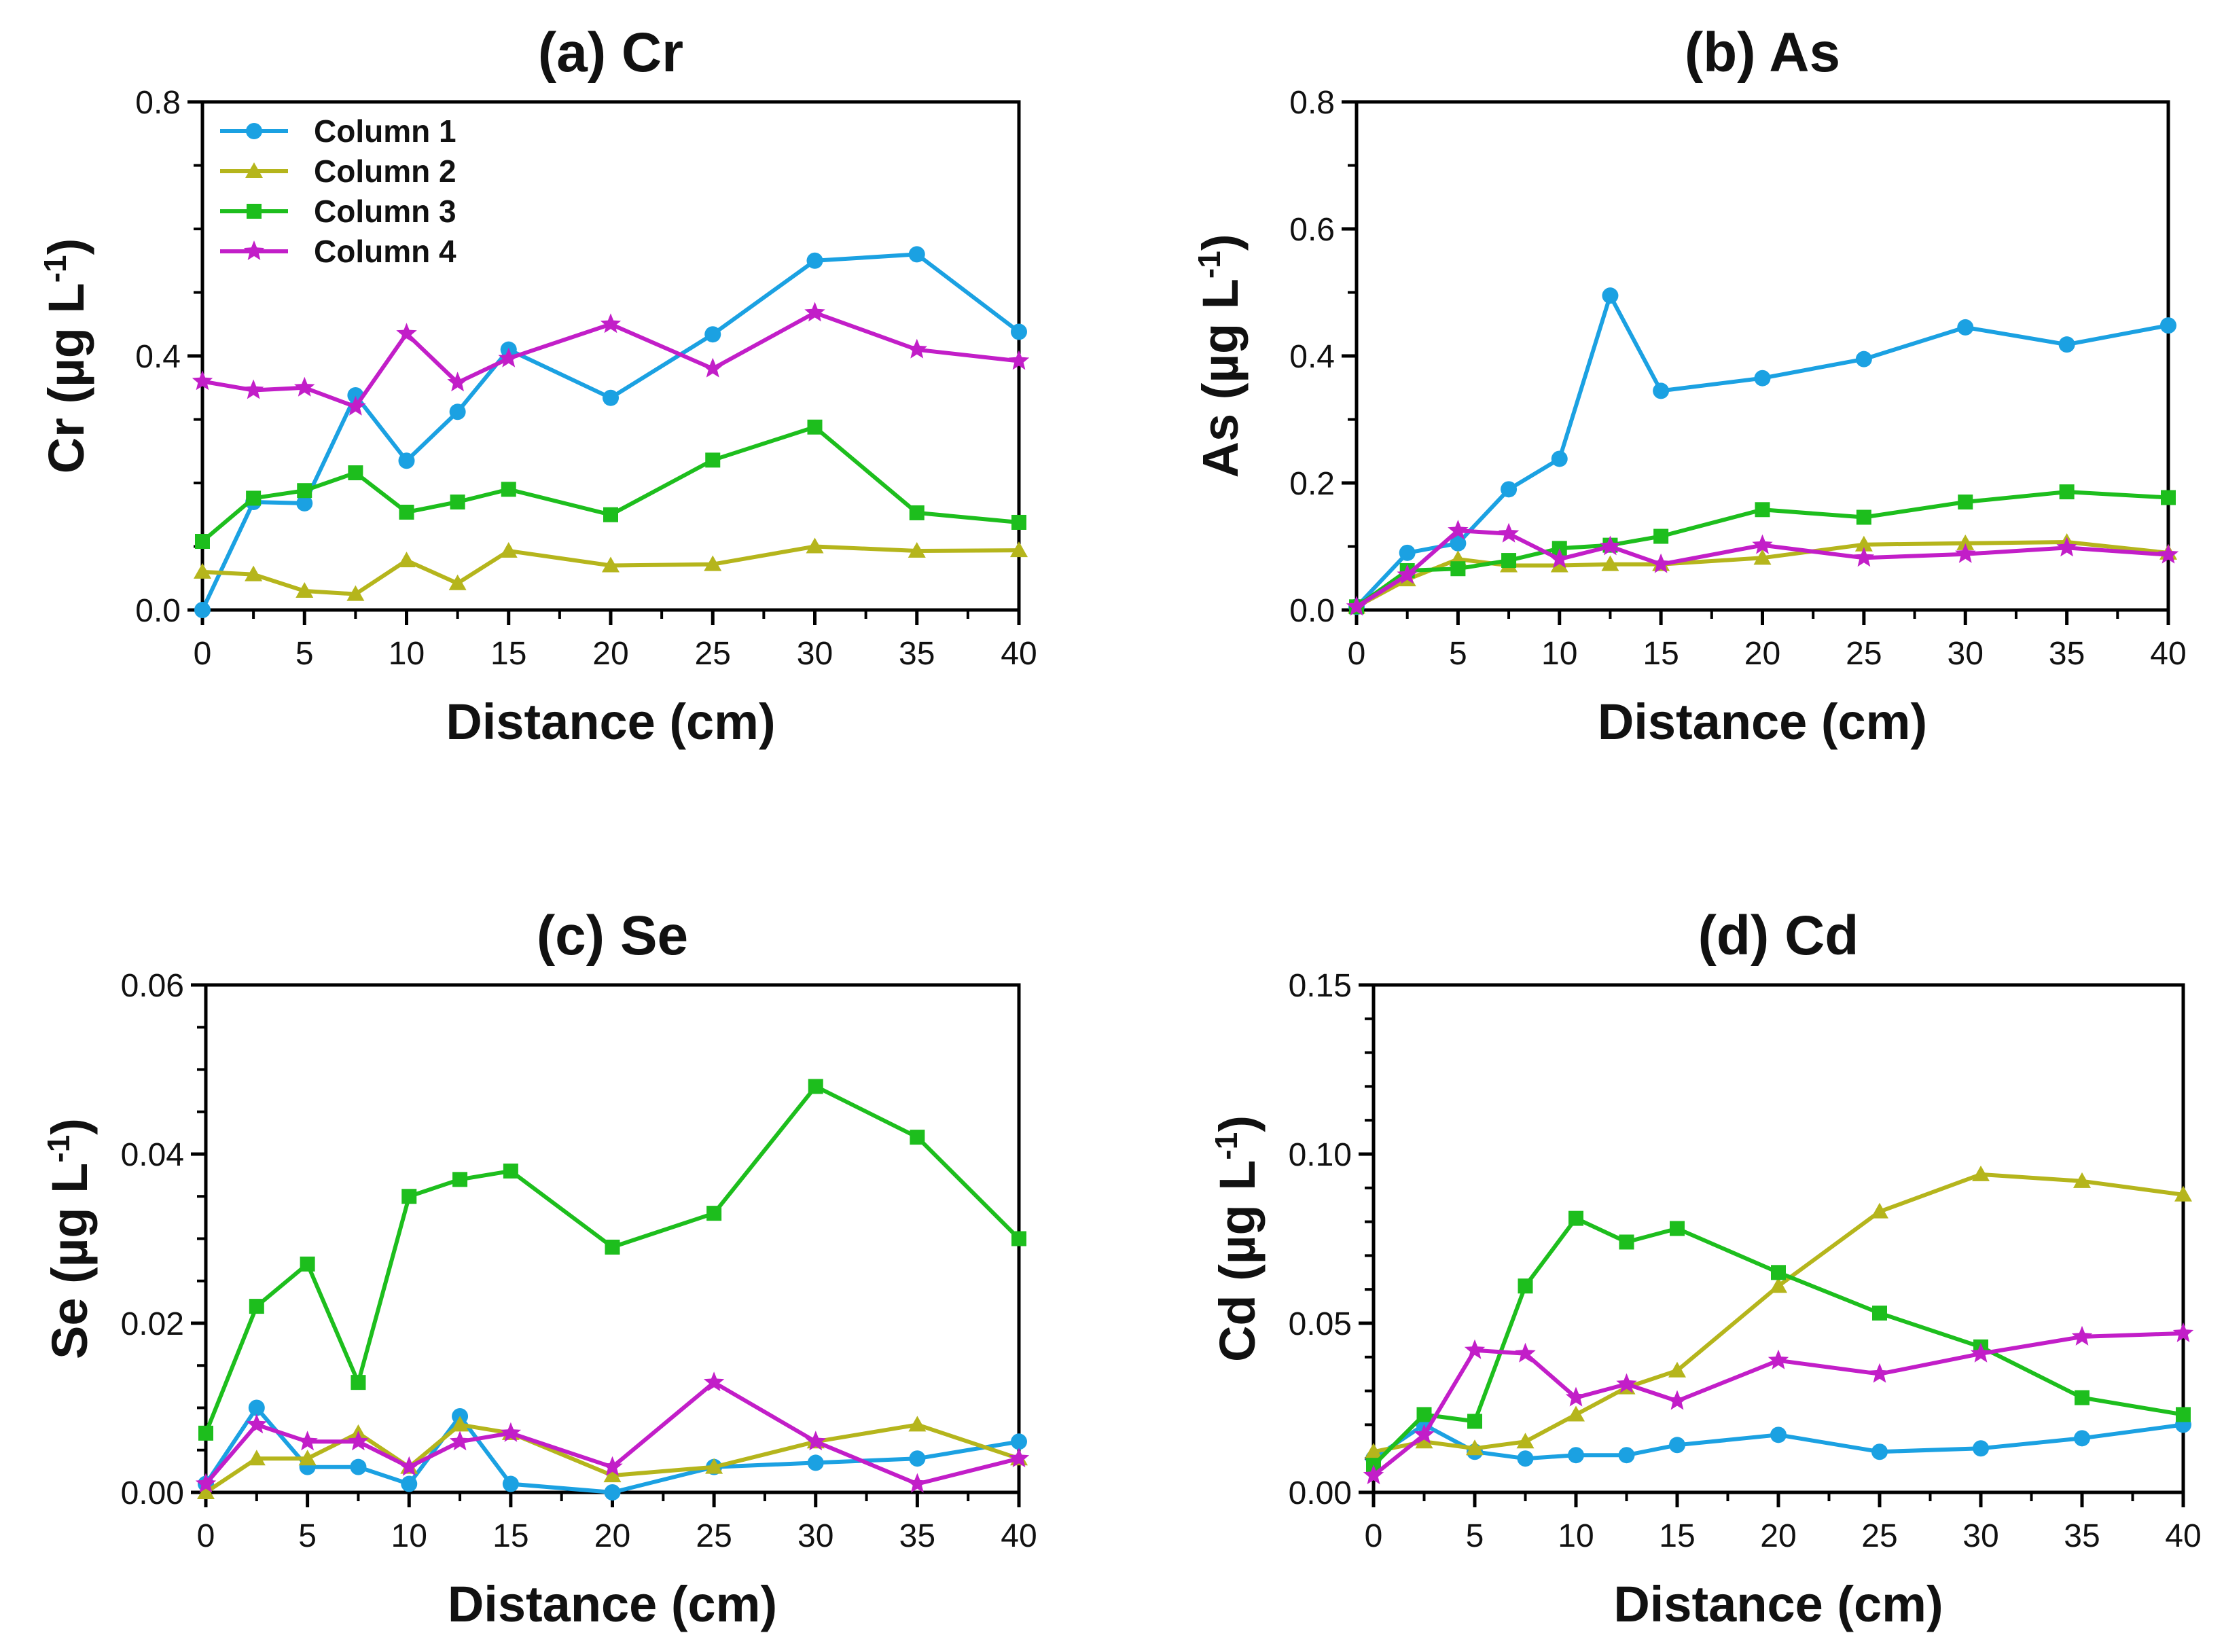  I want to click on panel-b-title: (b) As, so click(1762, 53).